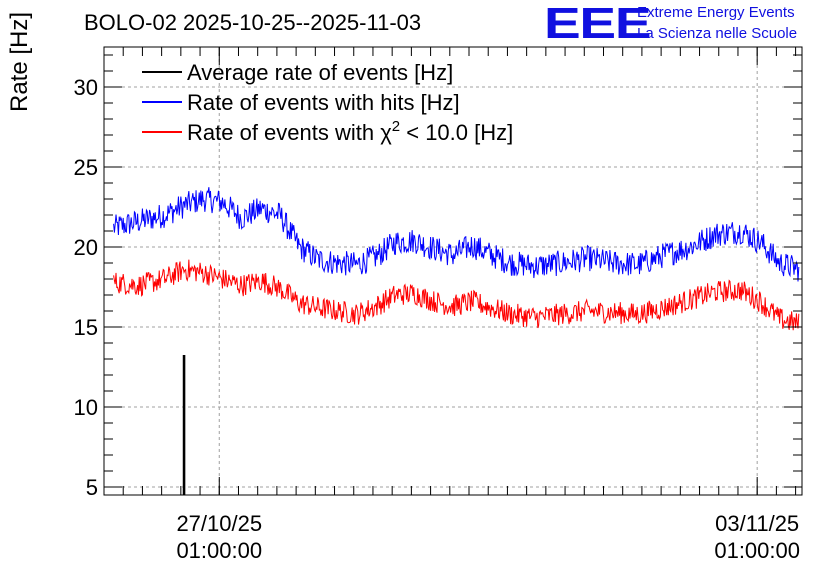 The height and width of the screenshot is (572, 836). I want to click on chart-title: BOLO-02 2025-10-25--2025-11-03, so click(253, 22).